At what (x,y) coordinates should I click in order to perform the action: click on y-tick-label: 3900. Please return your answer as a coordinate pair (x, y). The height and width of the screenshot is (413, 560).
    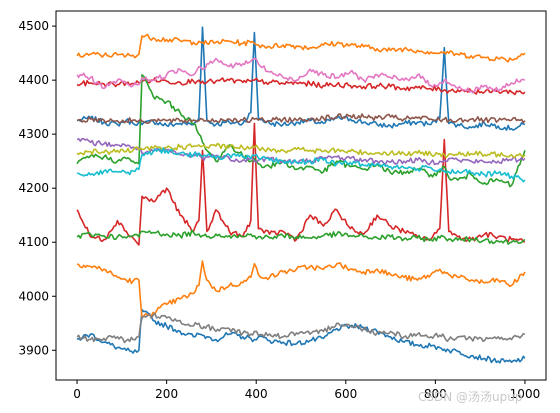
    Looking at the image, I should click on (33, 350).